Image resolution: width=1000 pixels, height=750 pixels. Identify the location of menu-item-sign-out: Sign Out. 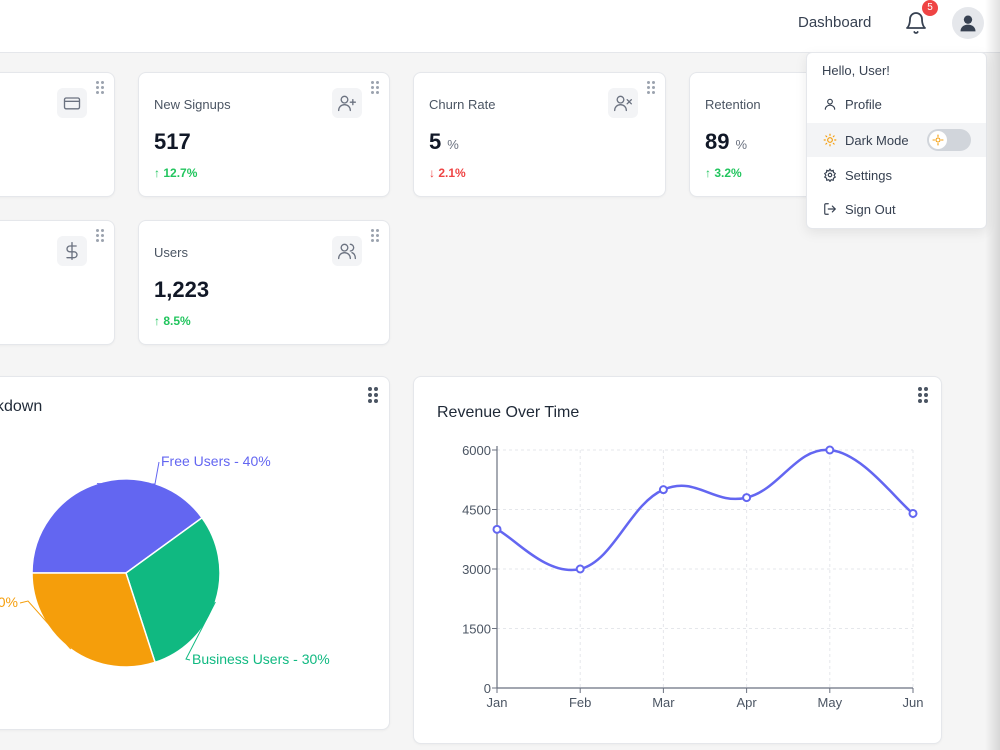
(896, 209).